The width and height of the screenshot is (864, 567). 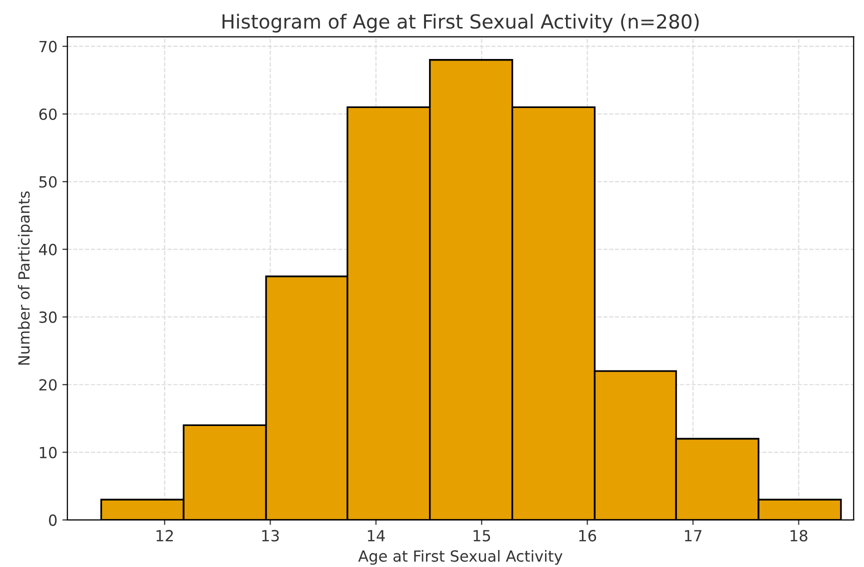 What do you see at coordinates (48, 452) in the screenshot?
I see `y-tick-label: 10` at bounding box center [48, 452].